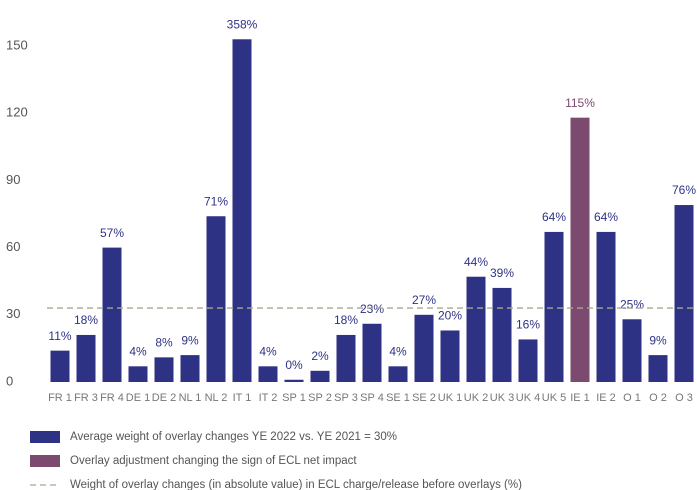 This screenshot has height=490, width=697. I want to click on x-tick-label: UK 4, so click(528, 398).